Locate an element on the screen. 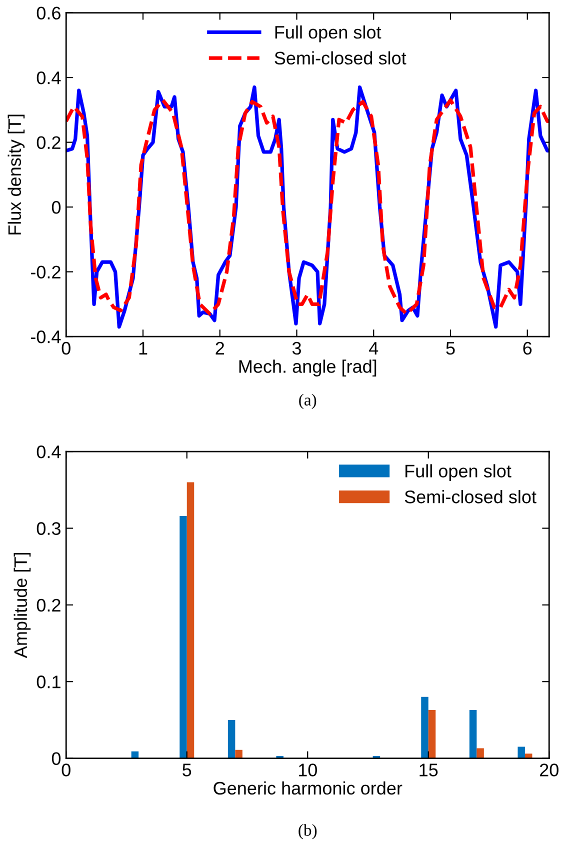  x-tick-label: 10 is located at coordinates (307, 770).